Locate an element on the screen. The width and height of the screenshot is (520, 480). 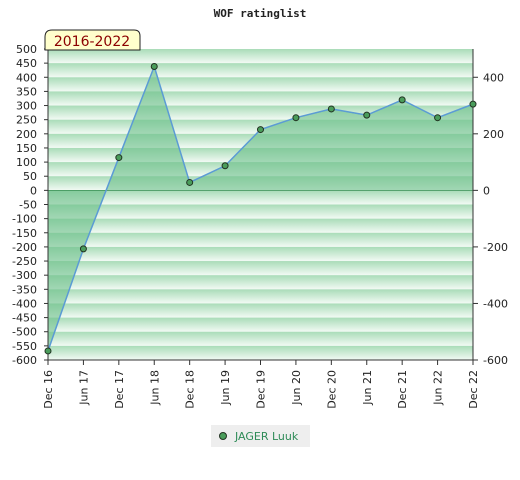
left-tick-label: 100 is located at coordinates (26, 162).